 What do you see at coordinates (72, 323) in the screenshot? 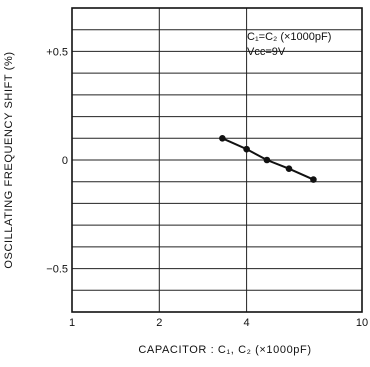
I see `x-tick-label: 1` at bounding box center [72, 323].